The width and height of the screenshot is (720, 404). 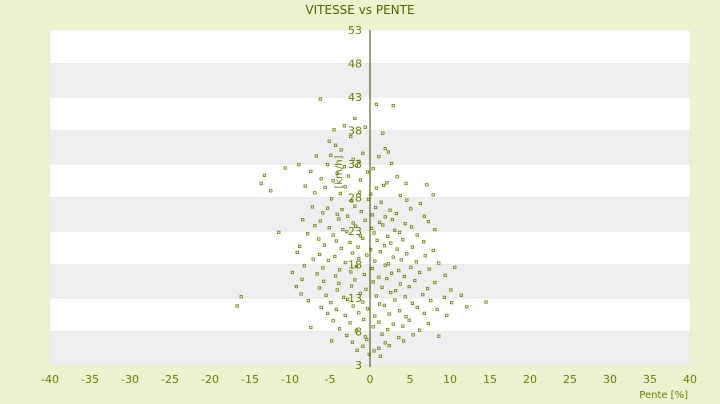 What do you see at coordinates (490, 379) in the screenshot?
I see `x-tick-label: 15` at bounding box center [490, 379].